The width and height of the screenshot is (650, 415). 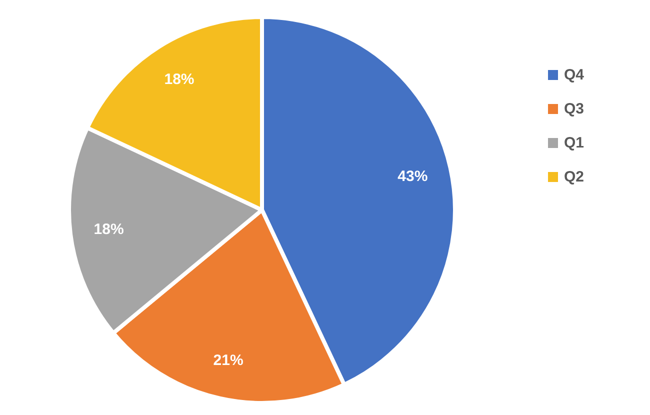 What do you see at coordinates (413, 176) in the screenshot?
I see `data-label: 43%` at bounding box center [413, 176].